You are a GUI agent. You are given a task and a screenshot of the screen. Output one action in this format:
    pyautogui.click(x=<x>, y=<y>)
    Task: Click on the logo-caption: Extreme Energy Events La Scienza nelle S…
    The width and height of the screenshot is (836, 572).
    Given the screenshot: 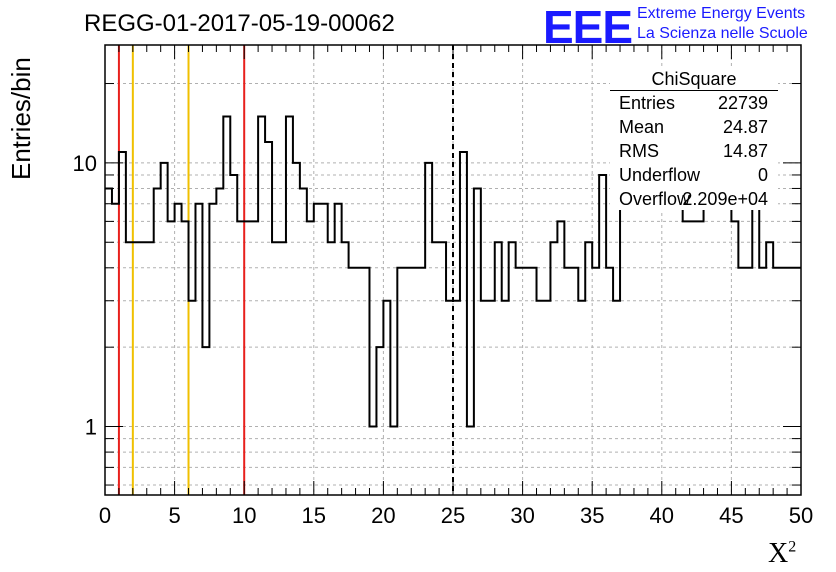 What is the action you would take?
    pyautogui.click(x=722, y=24)
    